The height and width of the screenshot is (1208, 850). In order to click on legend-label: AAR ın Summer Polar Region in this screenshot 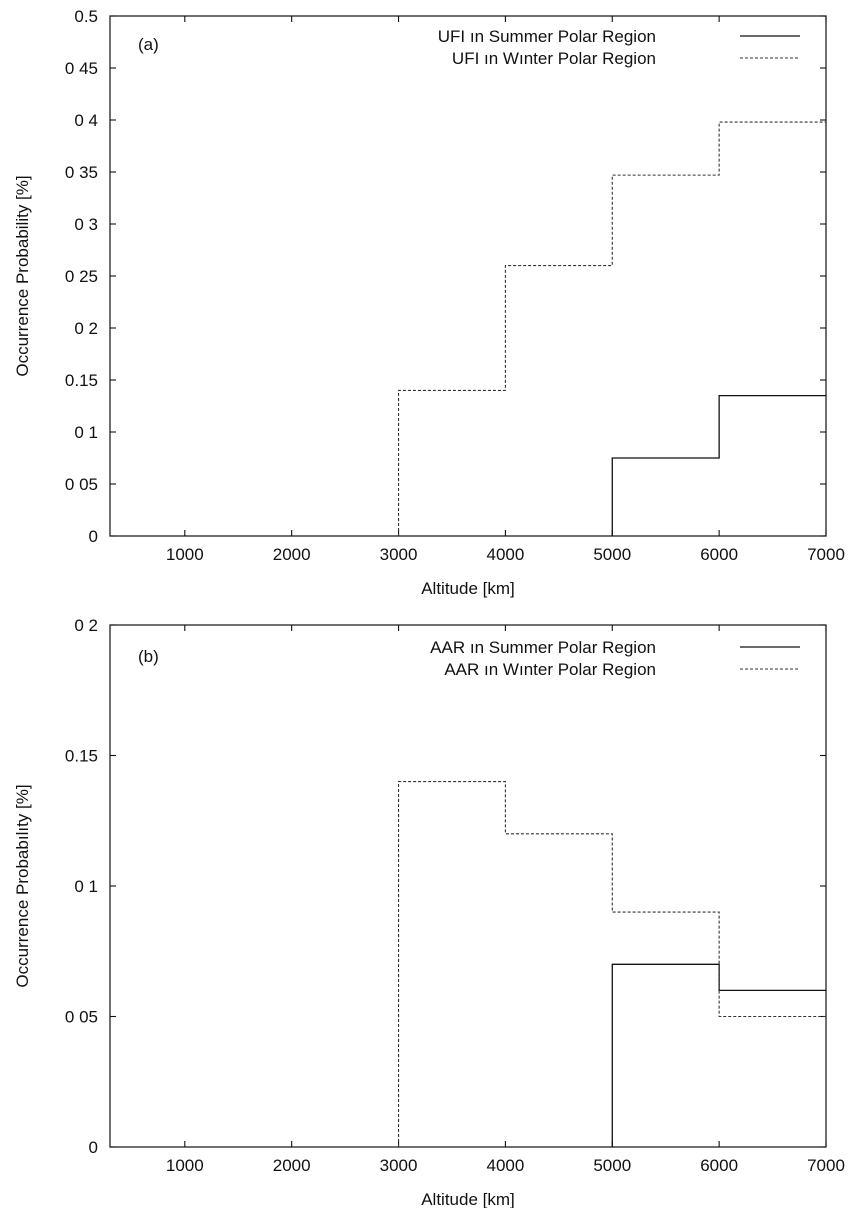, I will do `click(543, 647)`.